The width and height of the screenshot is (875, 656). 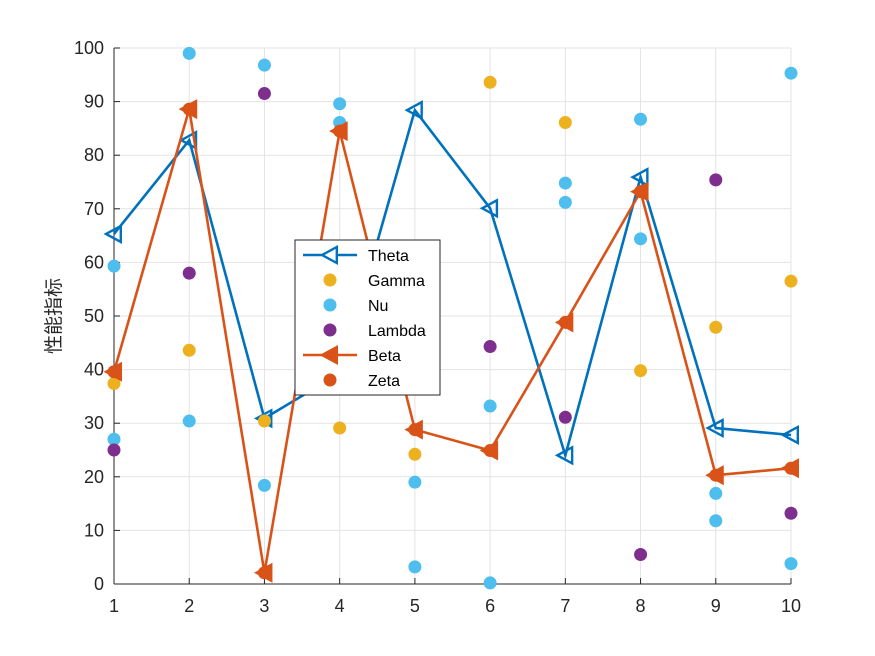 What do you see at coordinates (490, 606) in the screenshot?
I see `x-tick-label: 6` at bounding box center [490, 606].